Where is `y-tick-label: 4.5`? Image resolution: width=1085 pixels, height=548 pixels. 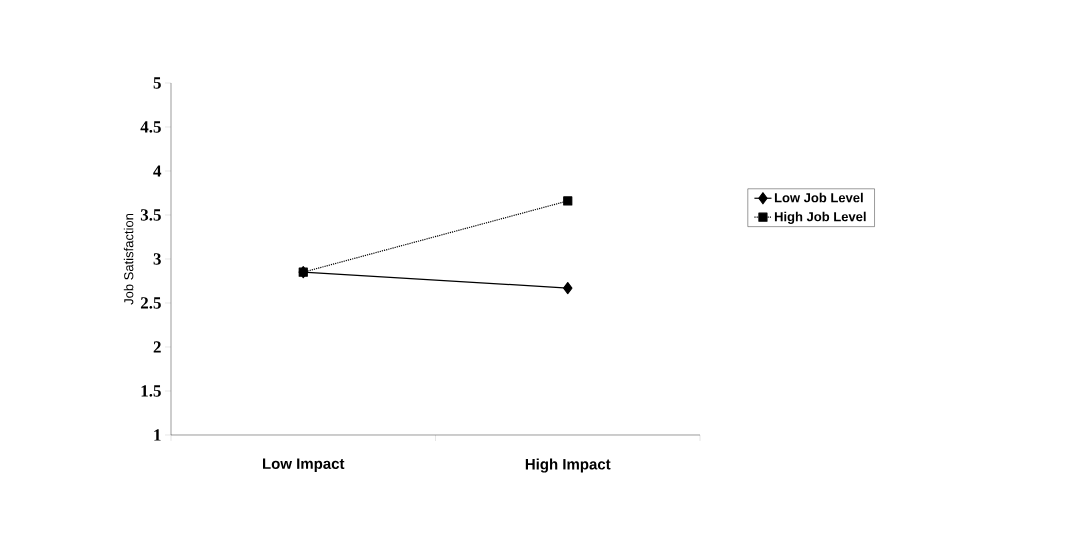
y-tick-label: 4.5 is located at coordinates (150, 127).